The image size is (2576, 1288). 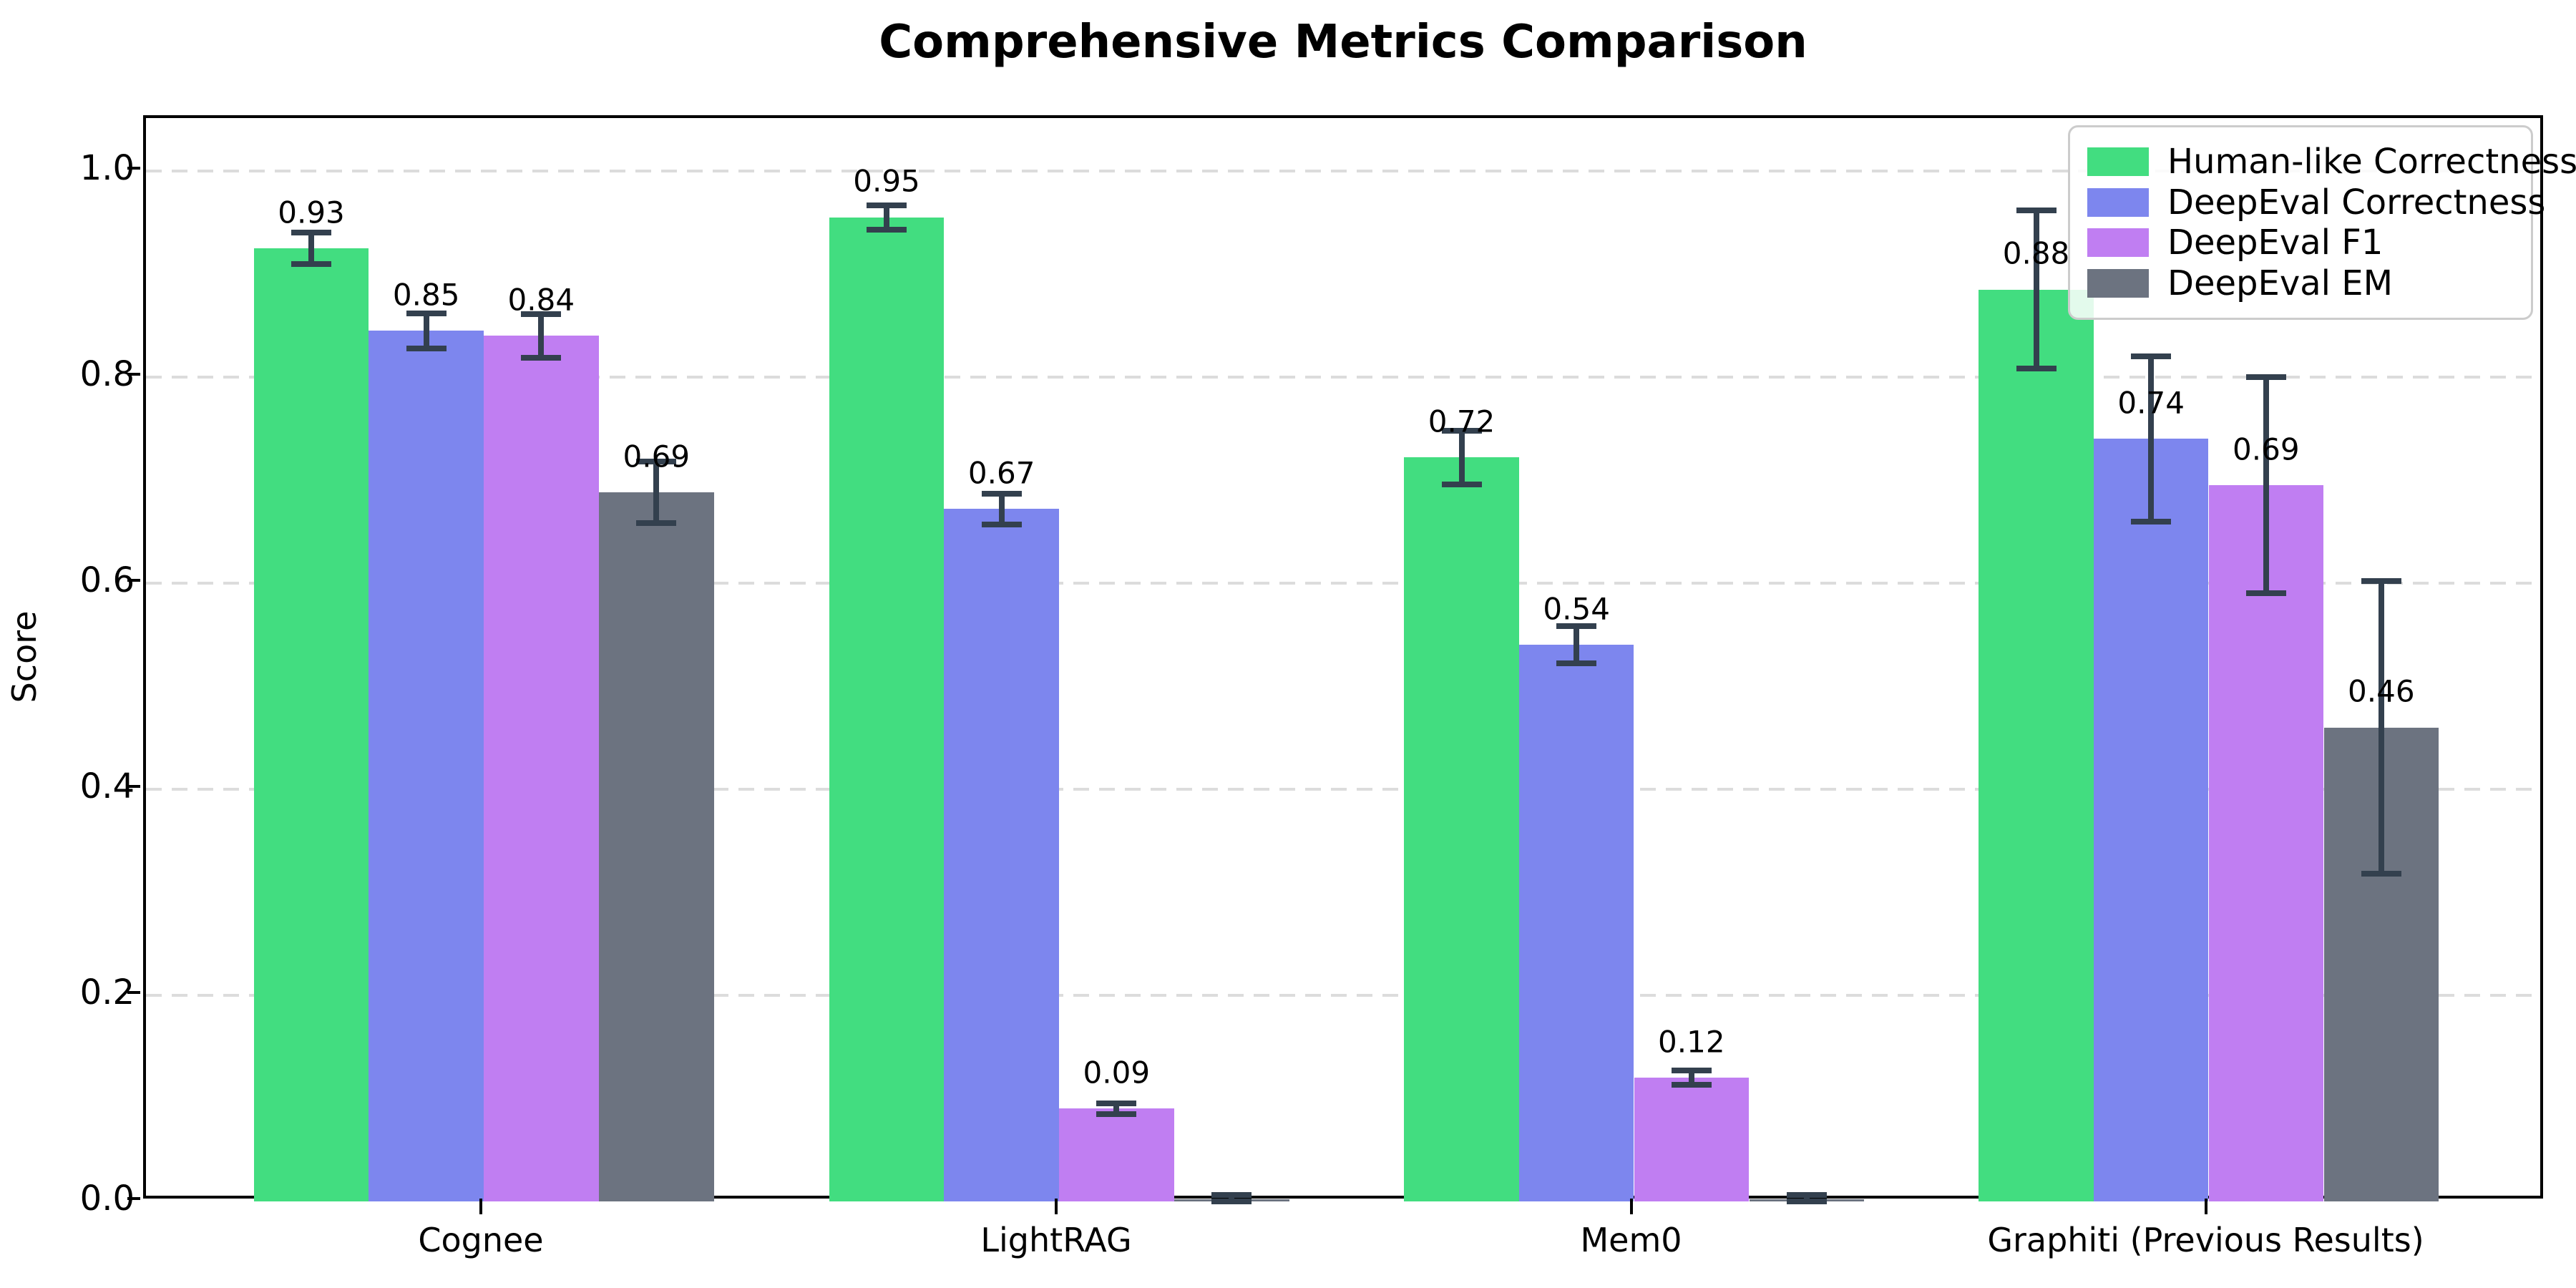 What do you see at coordinates (426, 295) in the screenshot?
I see `value-label: 0.85` at bounding box center [426, 295].